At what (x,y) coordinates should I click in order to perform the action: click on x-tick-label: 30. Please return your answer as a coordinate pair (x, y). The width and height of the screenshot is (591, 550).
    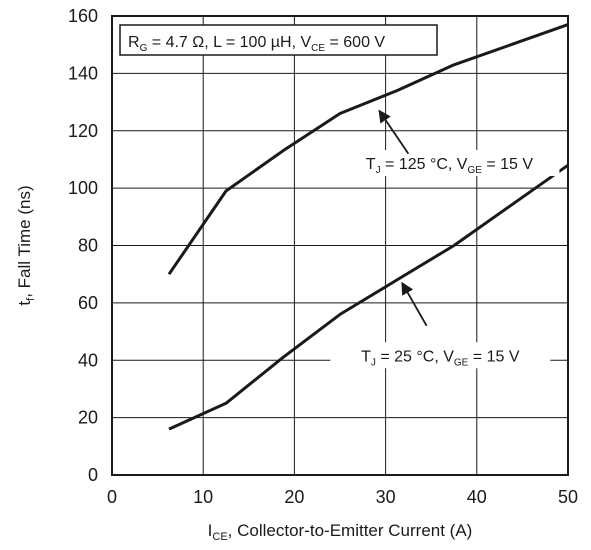
    Looking at the image, I should click on (386, 497).